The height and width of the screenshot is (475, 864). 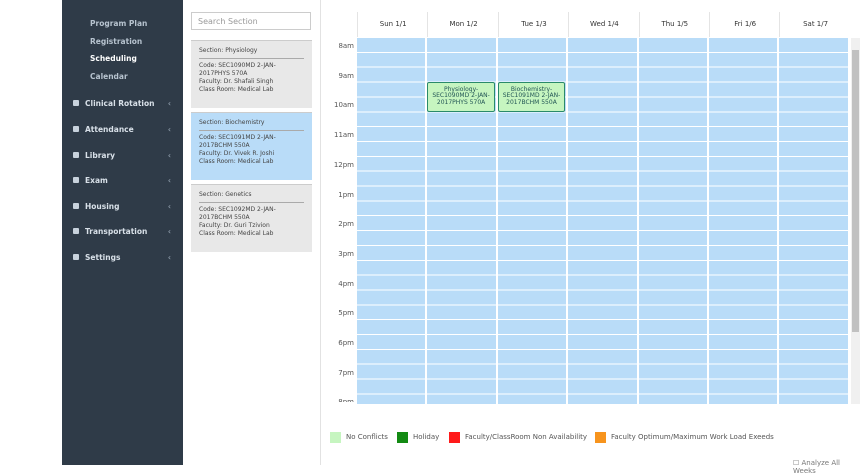 I want to click on day-header: Fri 1/6, so click(x=744, y=24).